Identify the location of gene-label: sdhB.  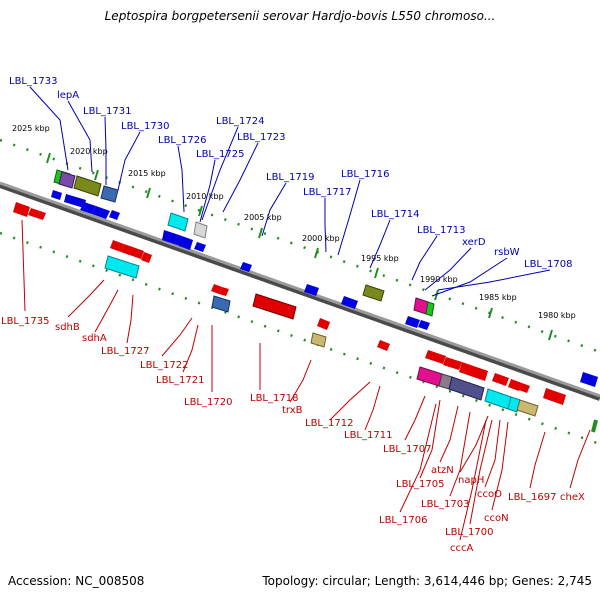
(67, 327).